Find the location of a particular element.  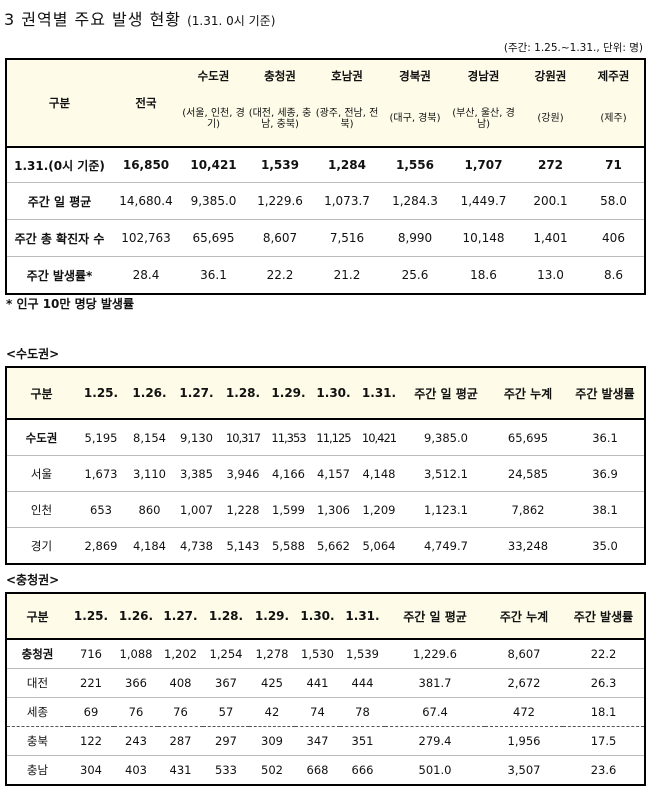

header-label: 구분 is located at coordinates (59, 103).